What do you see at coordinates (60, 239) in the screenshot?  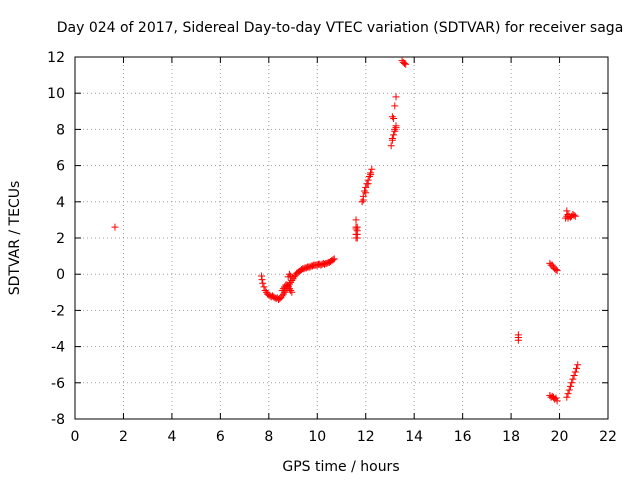 I see `y-tick-label: 2` at bounding box center [60, 239].